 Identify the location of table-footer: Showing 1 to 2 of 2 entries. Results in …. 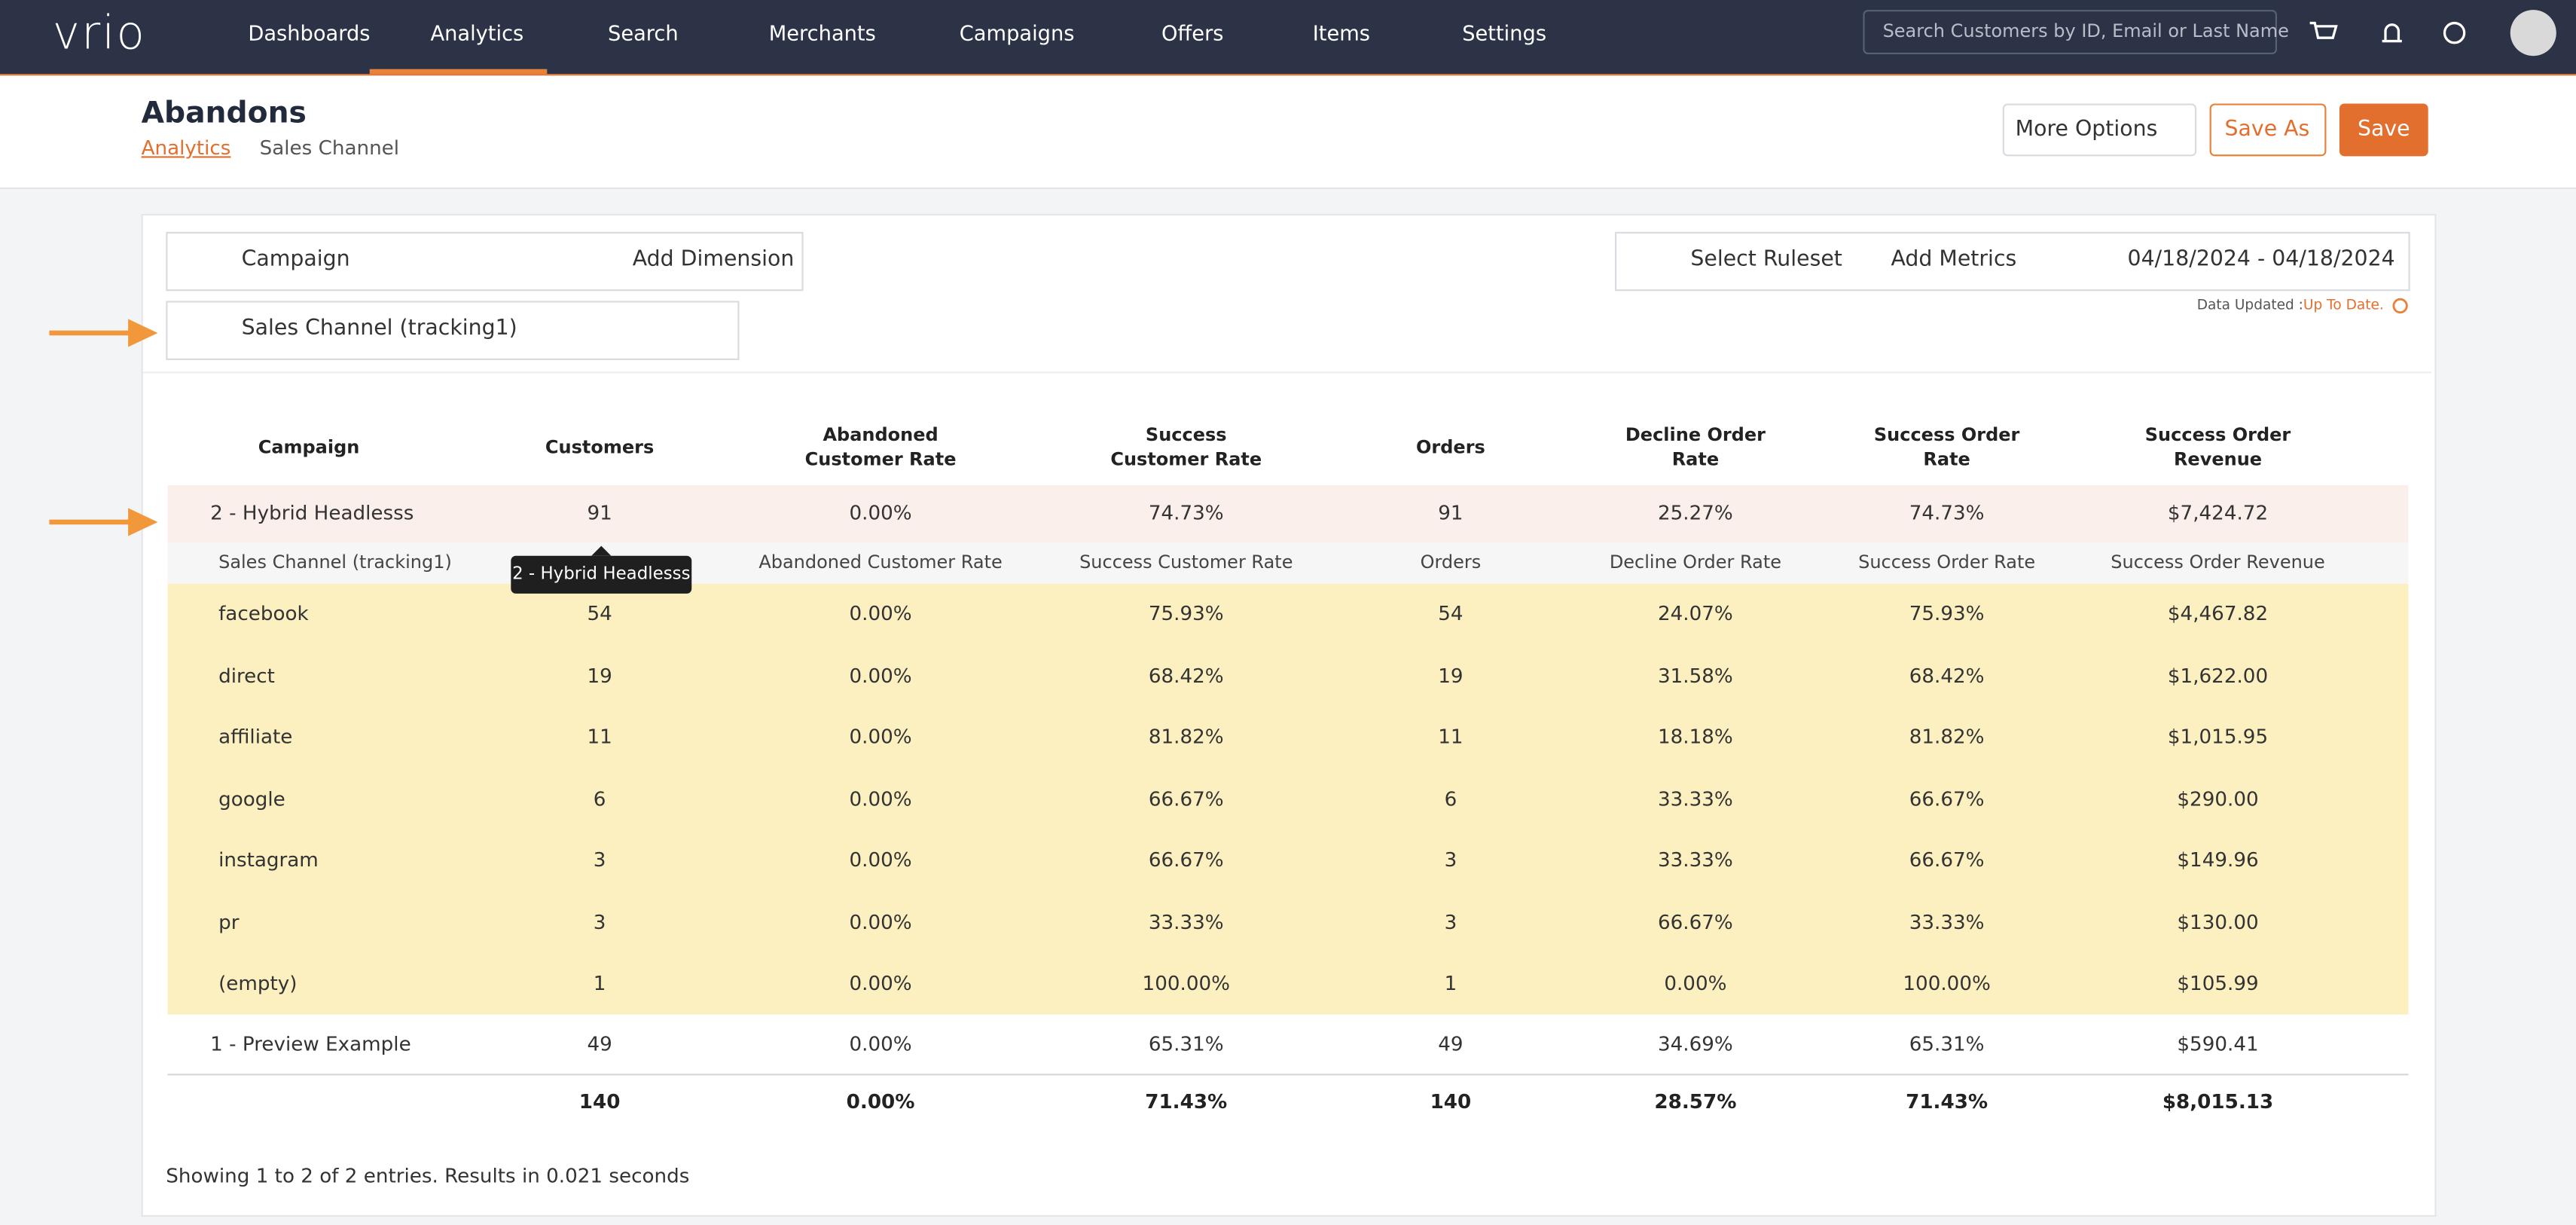
(428, 1175).